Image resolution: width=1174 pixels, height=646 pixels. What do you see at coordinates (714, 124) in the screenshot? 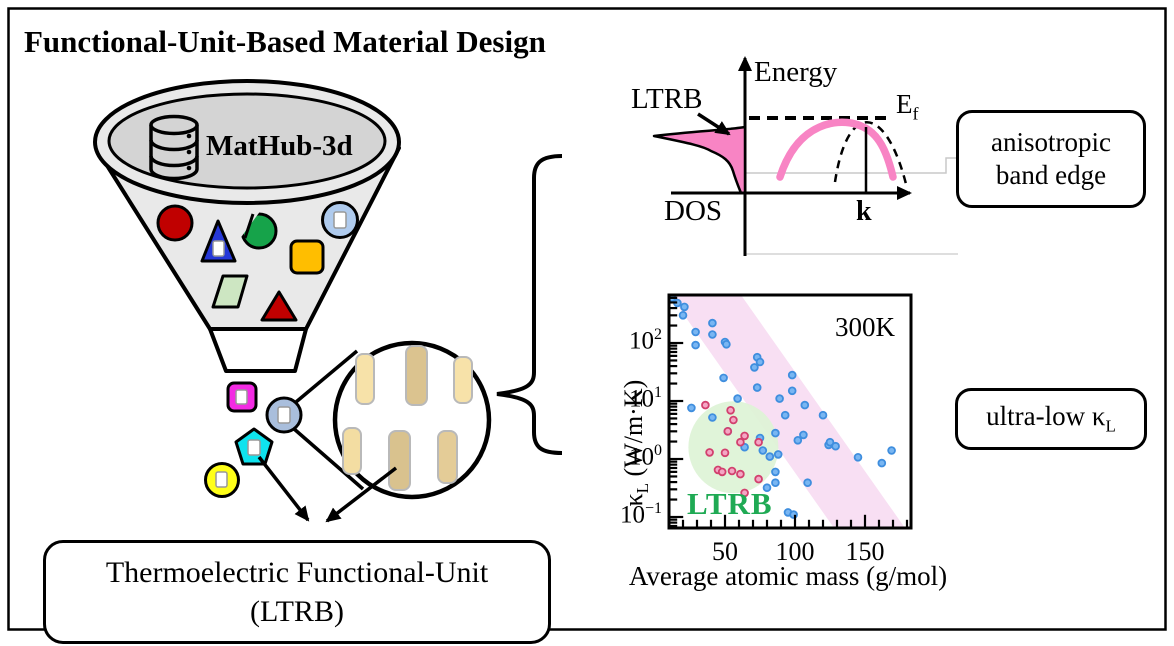
I see `ltrb-pointer-arrow` at bounding box center [714, 124].